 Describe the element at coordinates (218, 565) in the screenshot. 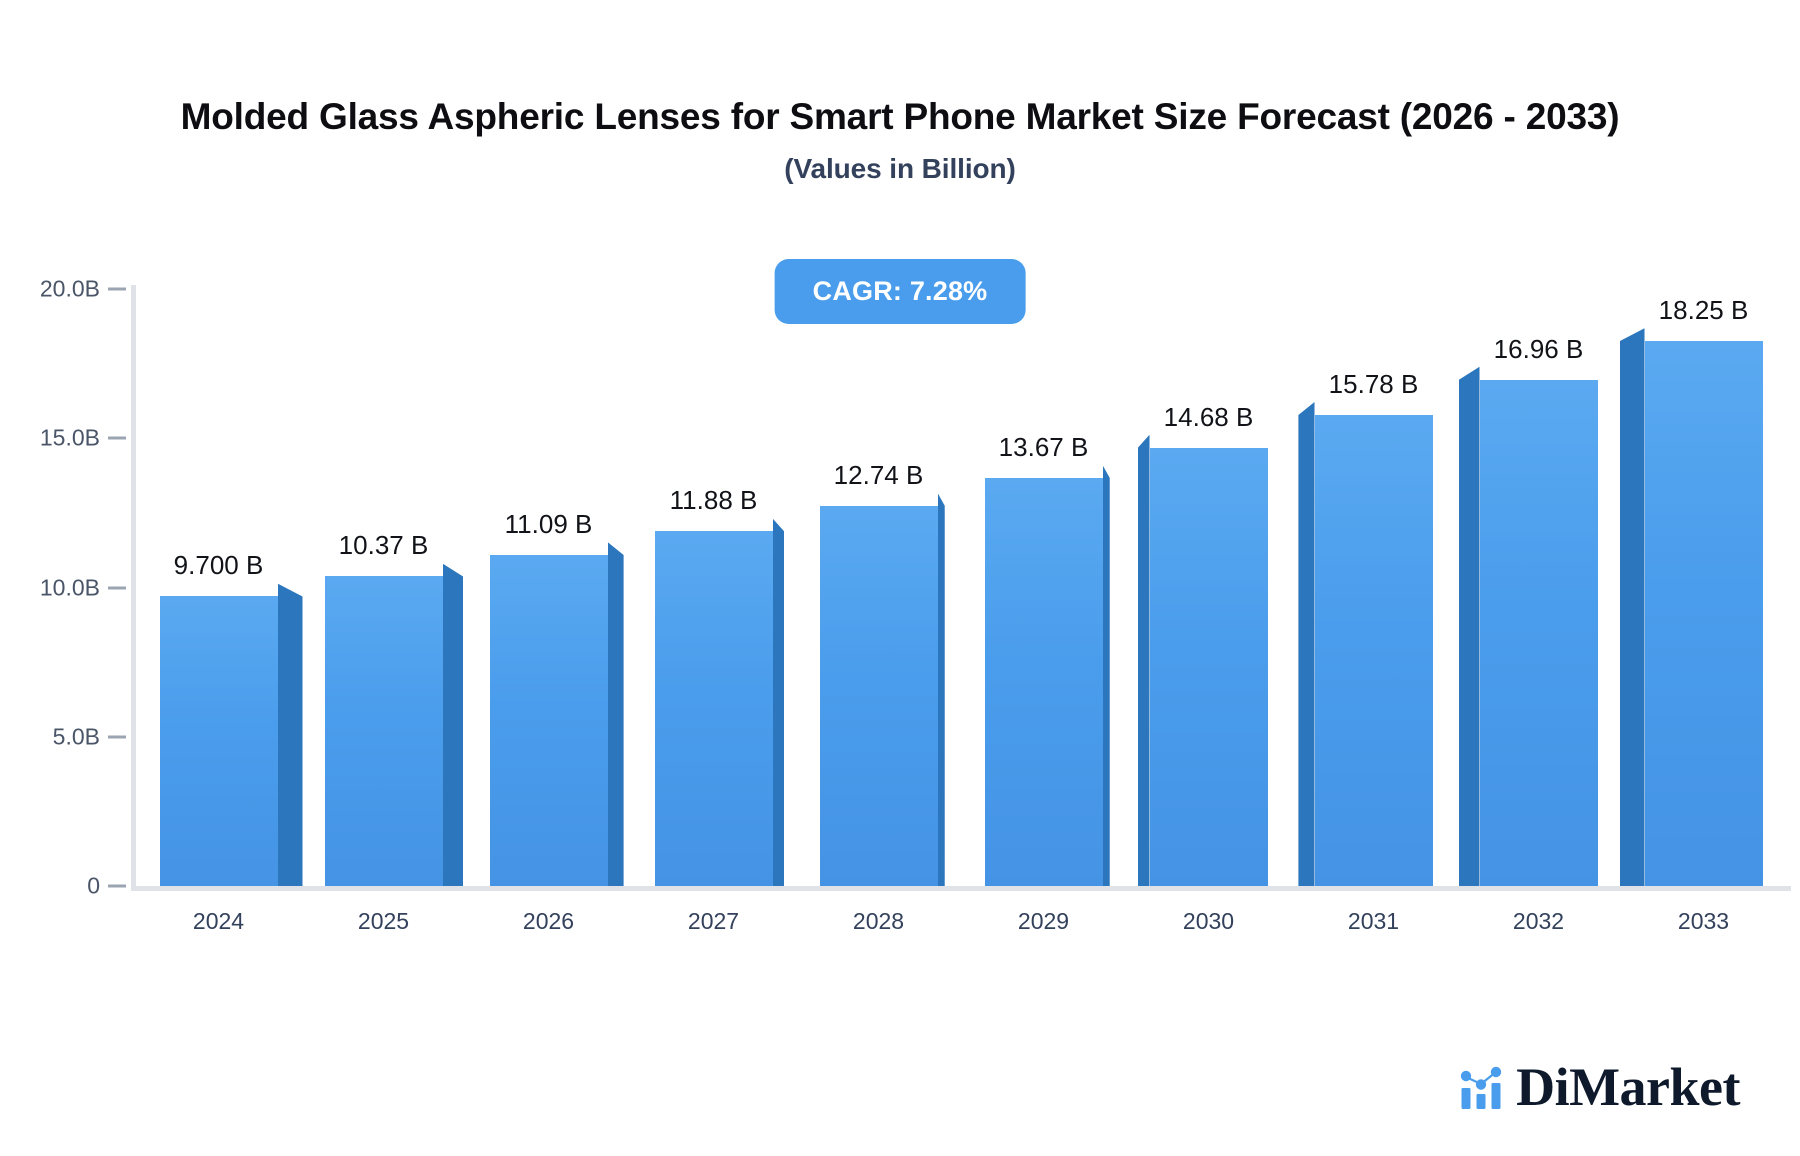

I see `bar-value-label: 9.700 B` at that location.